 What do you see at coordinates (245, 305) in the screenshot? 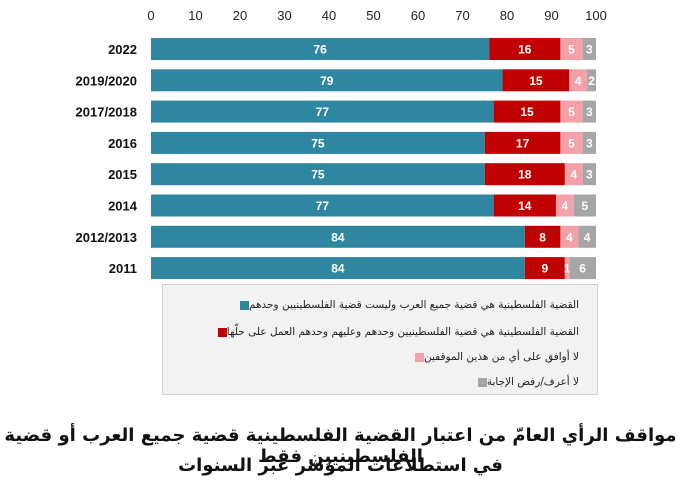
I see `legend-swatch-teal` at bounding box center [245, 305].